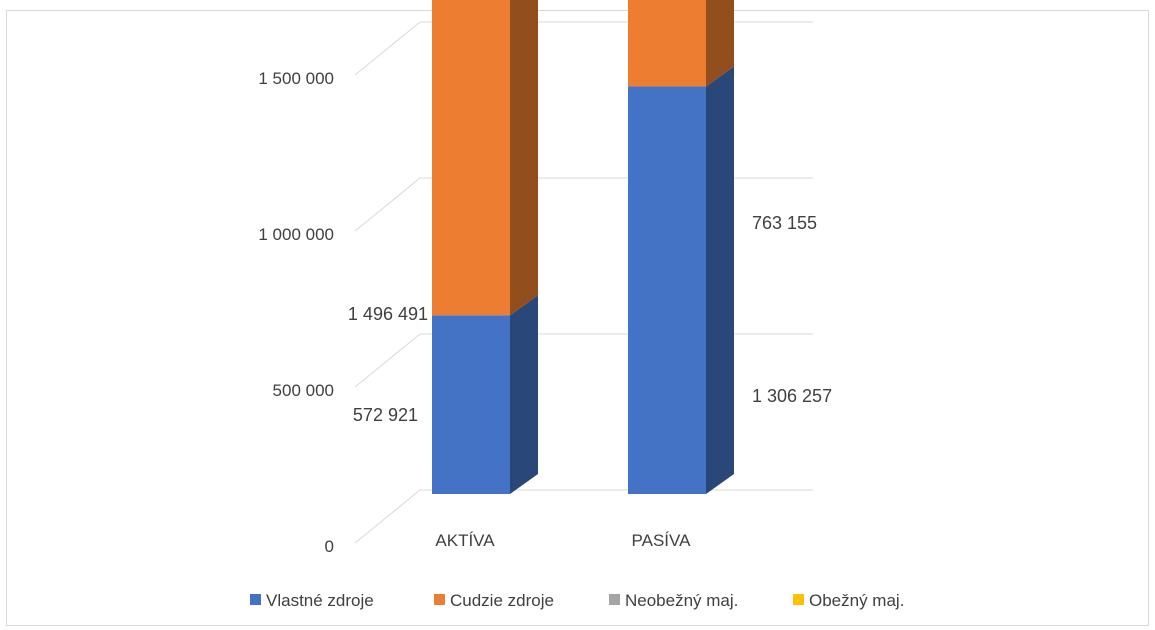 Image resolution: width=1155 pixels, height=630 pixels. Describe the element at coordinates (681, 600) in the screenshot. I see `legend-label: Neobežný maj.` at that location.